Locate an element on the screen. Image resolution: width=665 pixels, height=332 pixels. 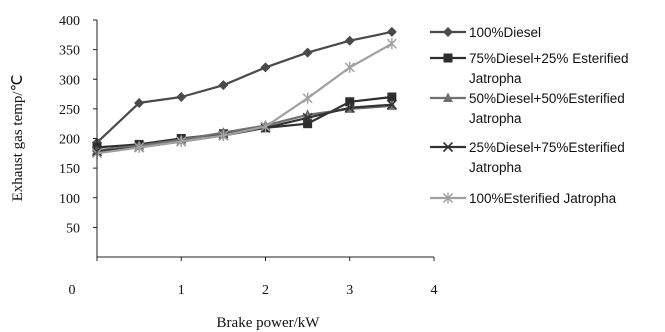
legend-label: 50%Diesel+50%Esterified is located at coordinates (547, 98).